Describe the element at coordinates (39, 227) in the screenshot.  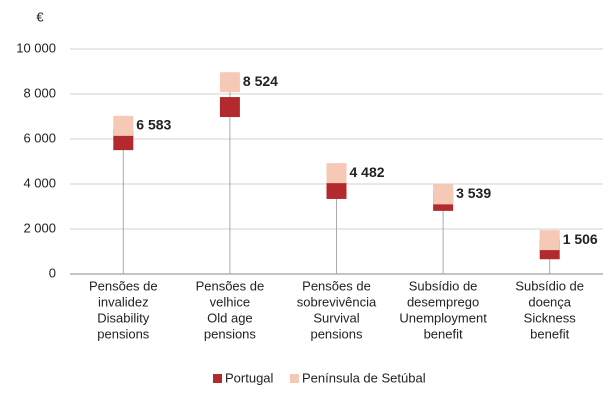
I see `y-tick-label: 2 000` at that location.